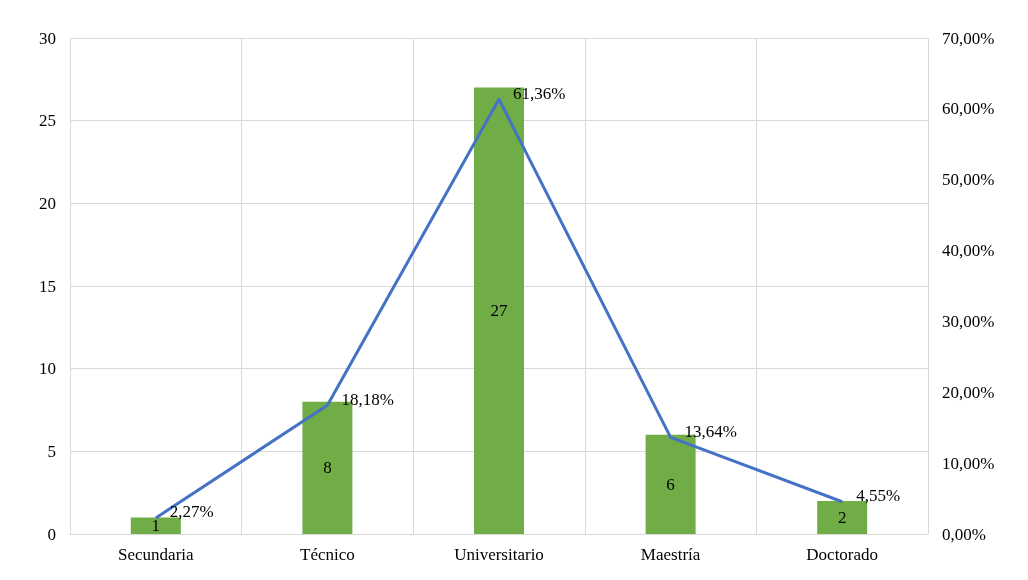 Image resolution: width=1028 pixels, height=580 pixels. I want to click on x-tick-label: Técnico, so click(327, 554).